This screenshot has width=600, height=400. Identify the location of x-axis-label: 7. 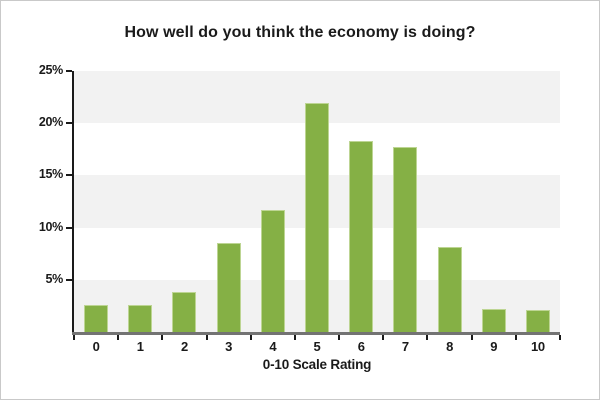
(405, 346).